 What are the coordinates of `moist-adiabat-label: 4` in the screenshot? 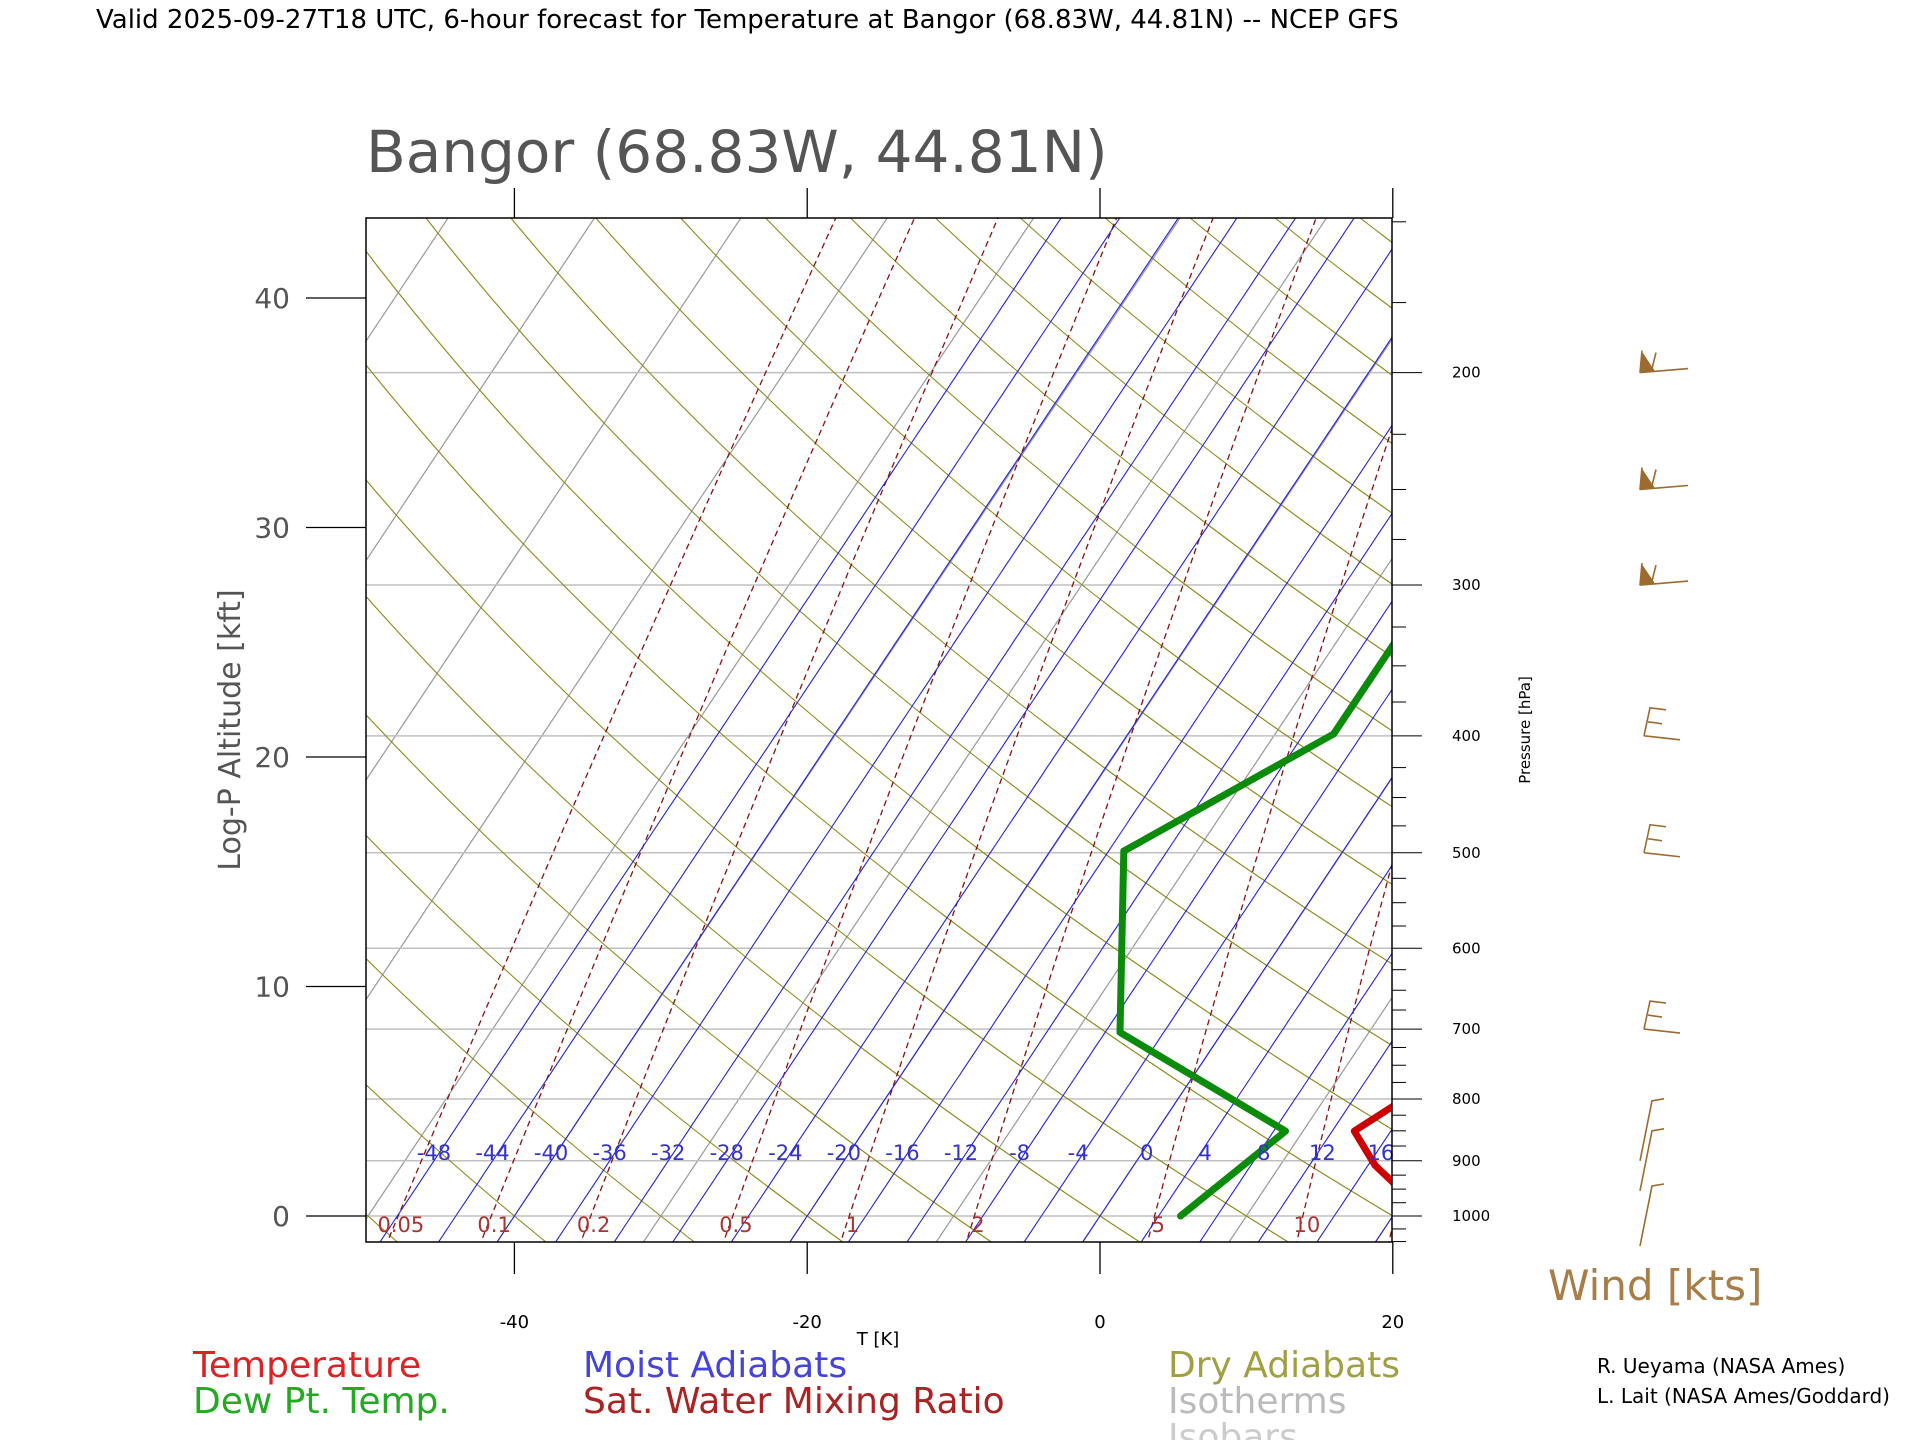 It's located at (1205, 1153).